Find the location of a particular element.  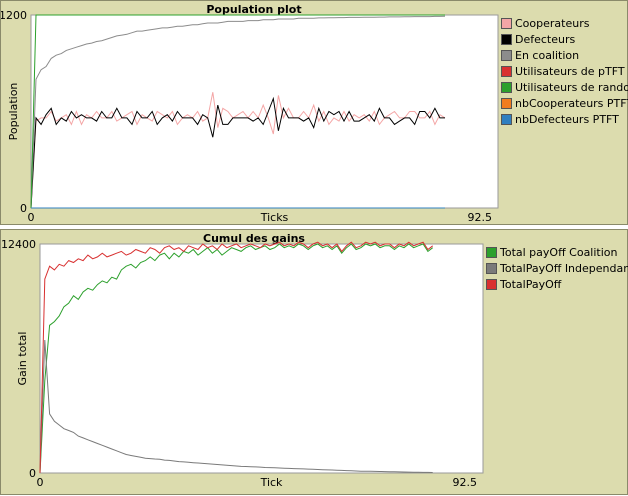

legend-label: TotalPayOff is located at coordinates (531, 284).